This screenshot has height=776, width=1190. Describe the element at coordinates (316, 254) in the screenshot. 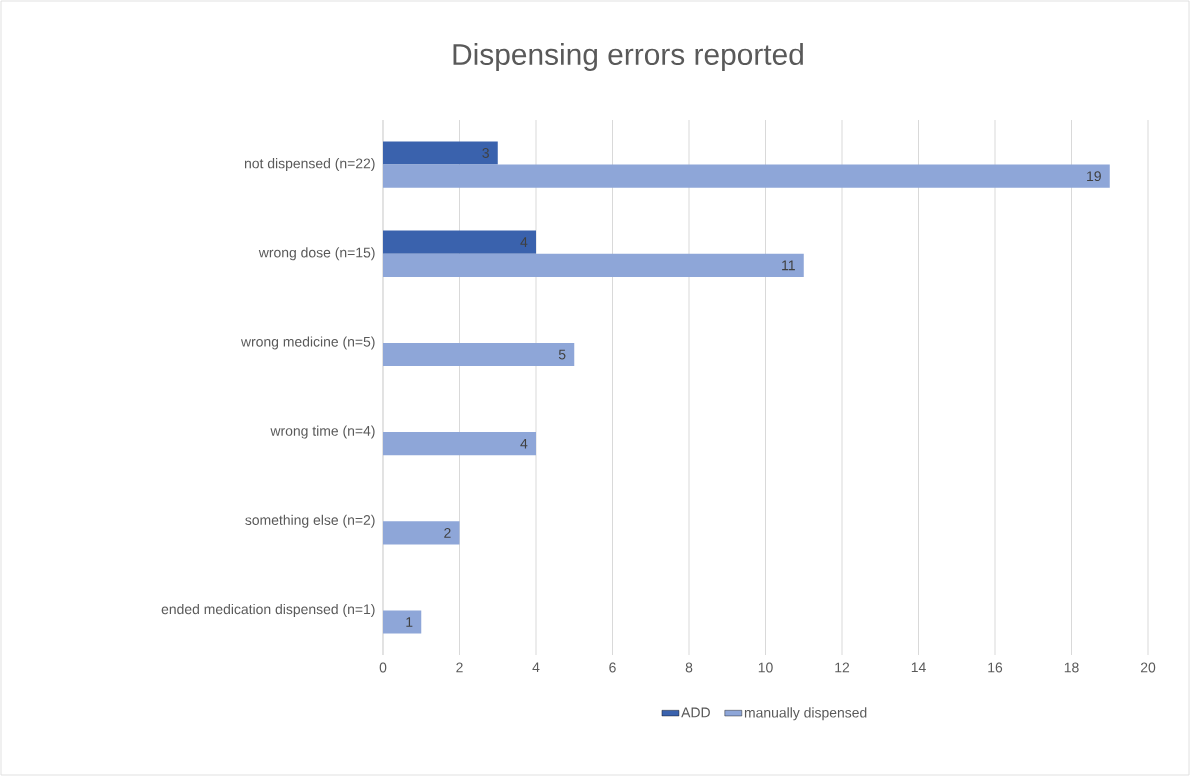

I see `y-tick-label: wrong dose (n=15)` at that location.